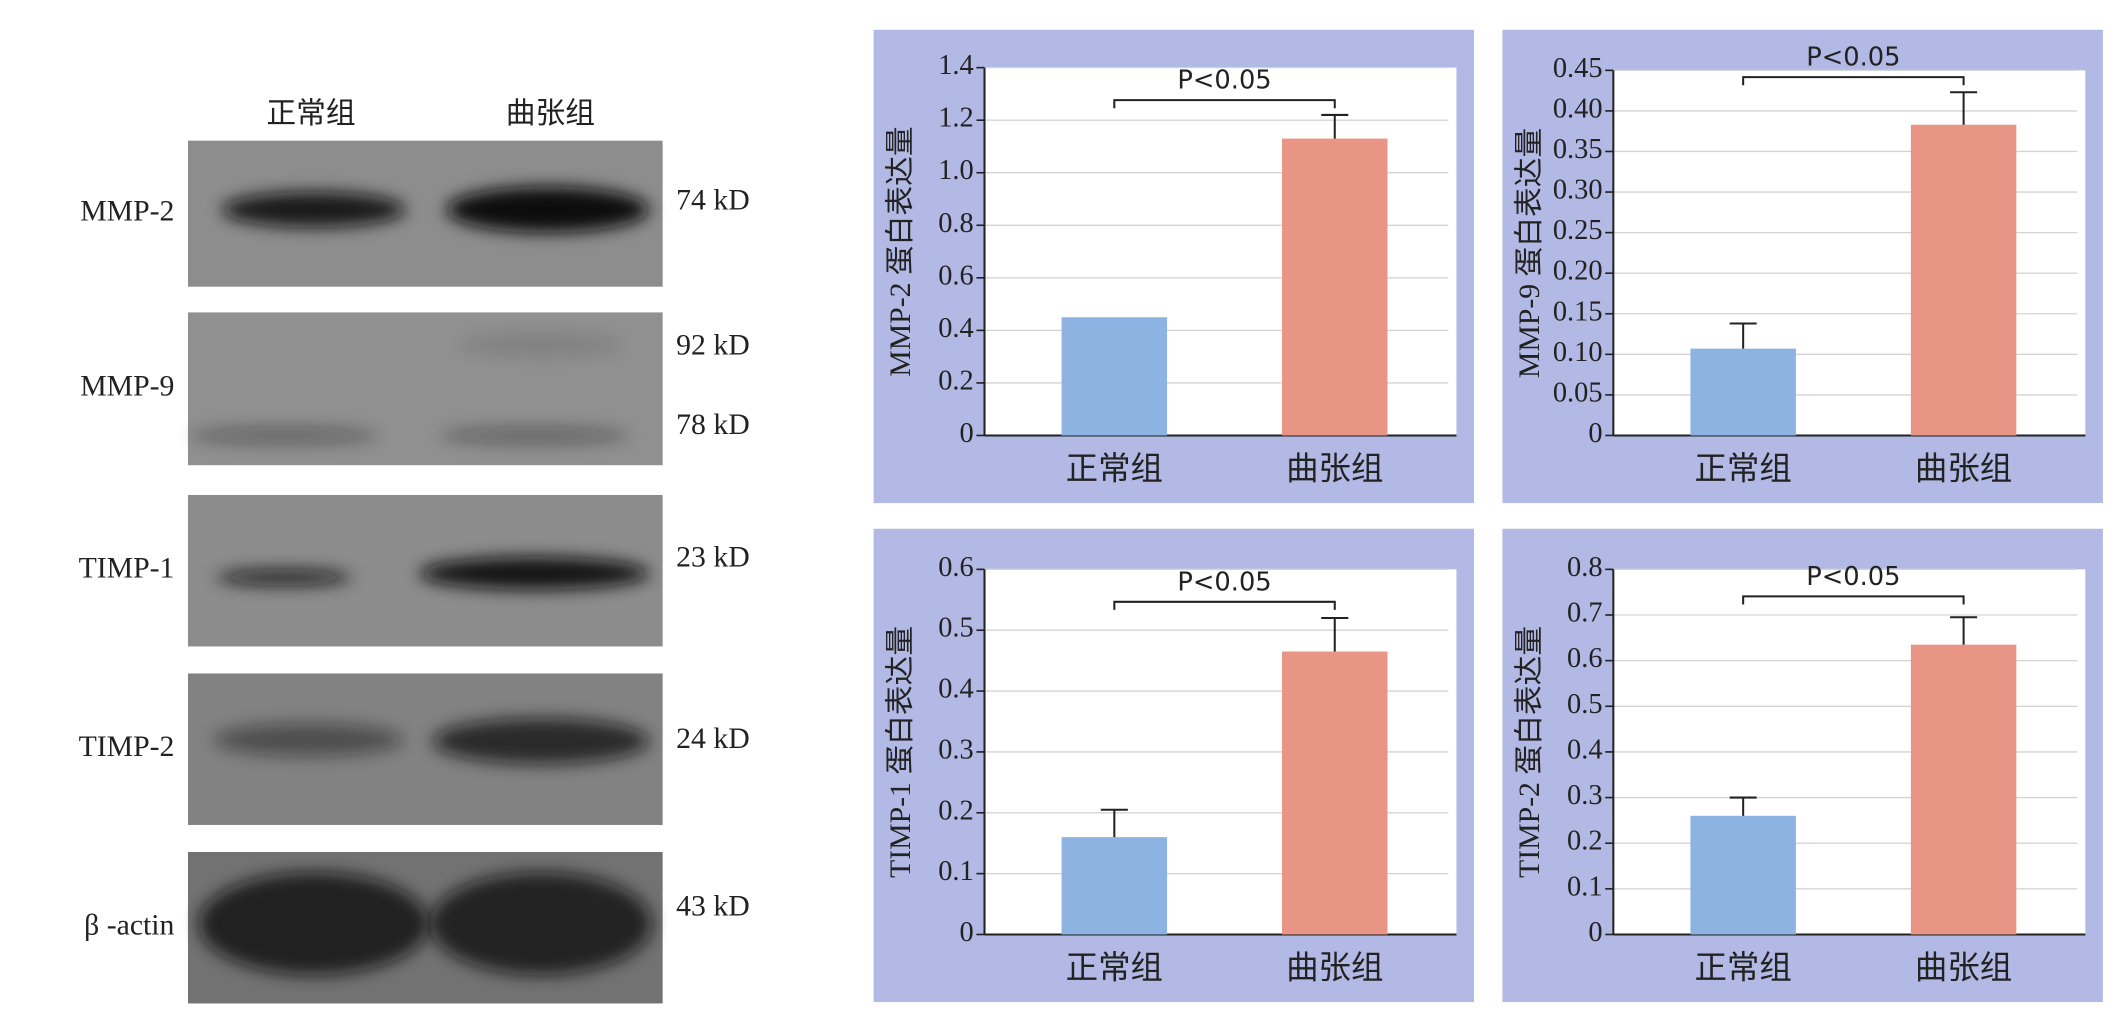  Describe the element at coordinates (1578, 392) in the screenshot. I see `y-tick-label: 0.05` at that location.